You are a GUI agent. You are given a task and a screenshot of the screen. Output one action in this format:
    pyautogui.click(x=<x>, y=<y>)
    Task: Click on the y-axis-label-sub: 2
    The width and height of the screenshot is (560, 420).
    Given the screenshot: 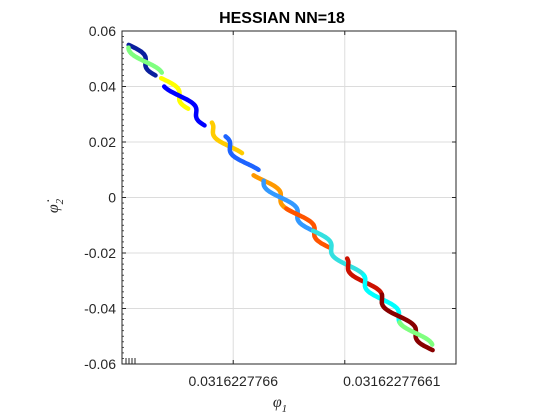 What is the action you would take?
    pyautogui.click(x=60, y=201)
    